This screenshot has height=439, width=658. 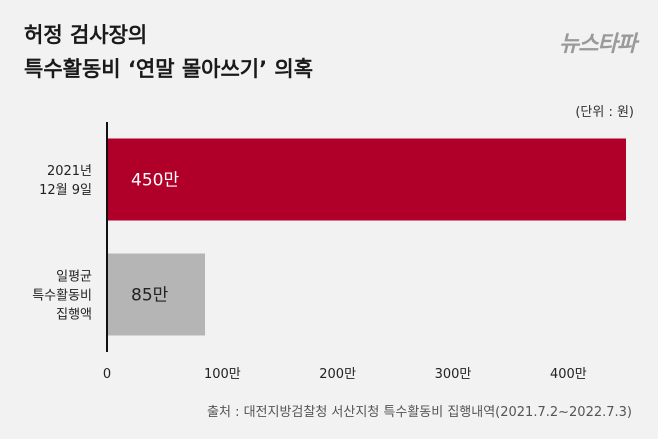 I want to click on title-line-1: 허정 검사장의, so click(x=86, y=35).